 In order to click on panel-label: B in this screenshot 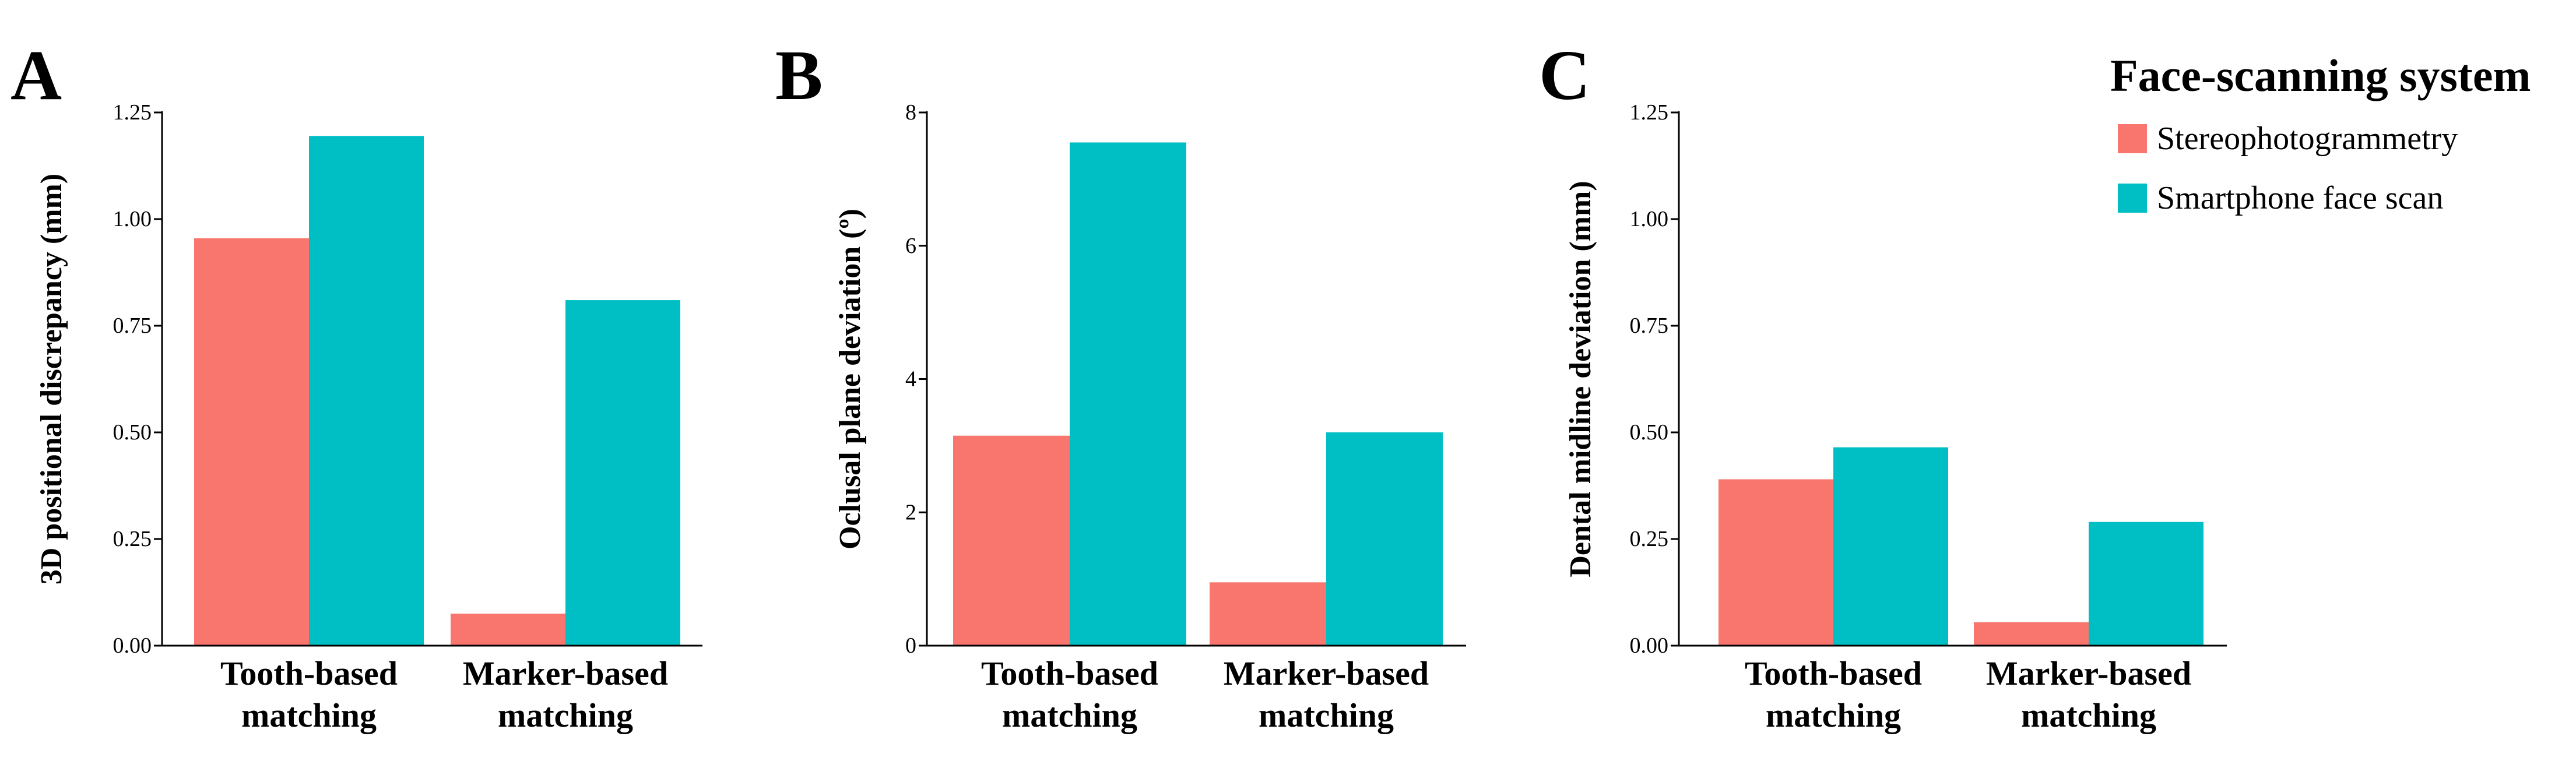, I will do `click(799, 75)`.